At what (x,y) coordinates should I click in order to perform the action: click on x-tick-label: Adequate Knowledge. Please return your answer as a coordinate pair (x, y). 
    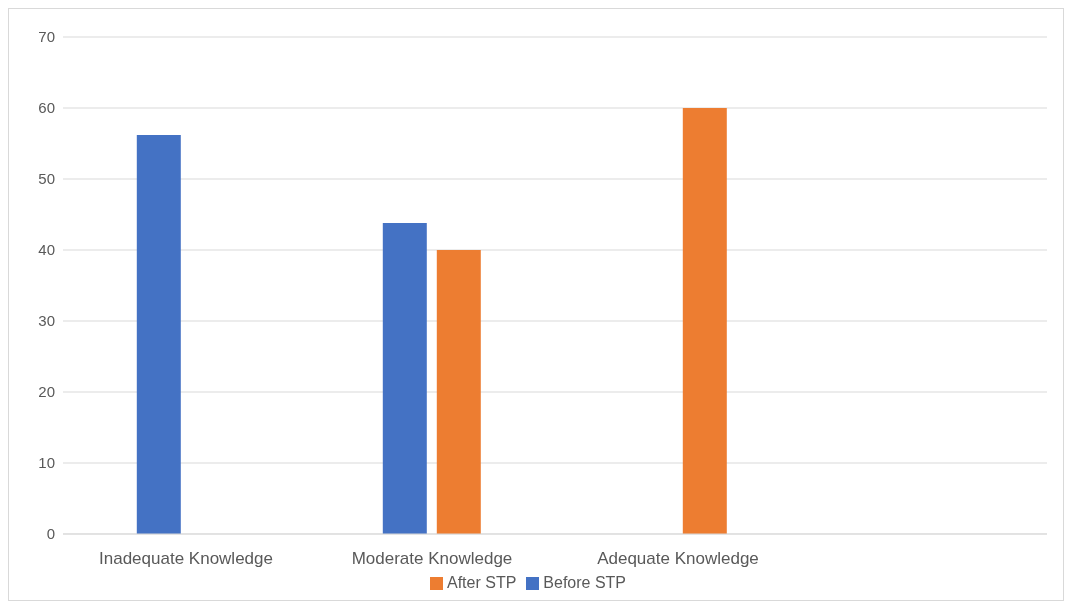
    Looking at the image, I should click on (678, 559).